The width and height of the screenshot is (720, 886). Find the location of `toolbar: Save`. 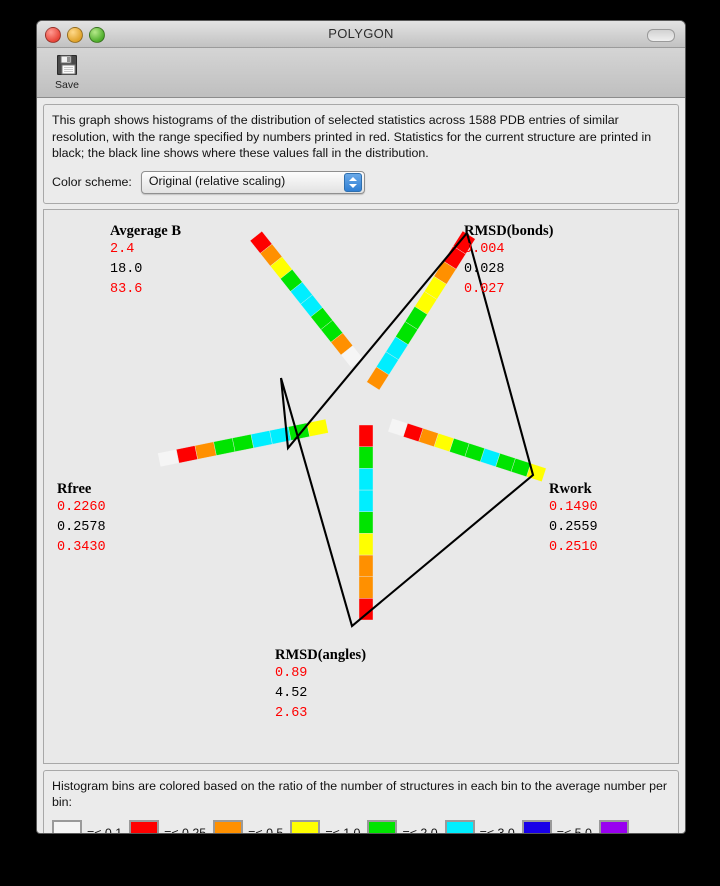

toolbar: Save is located at coordinates (361, 73).